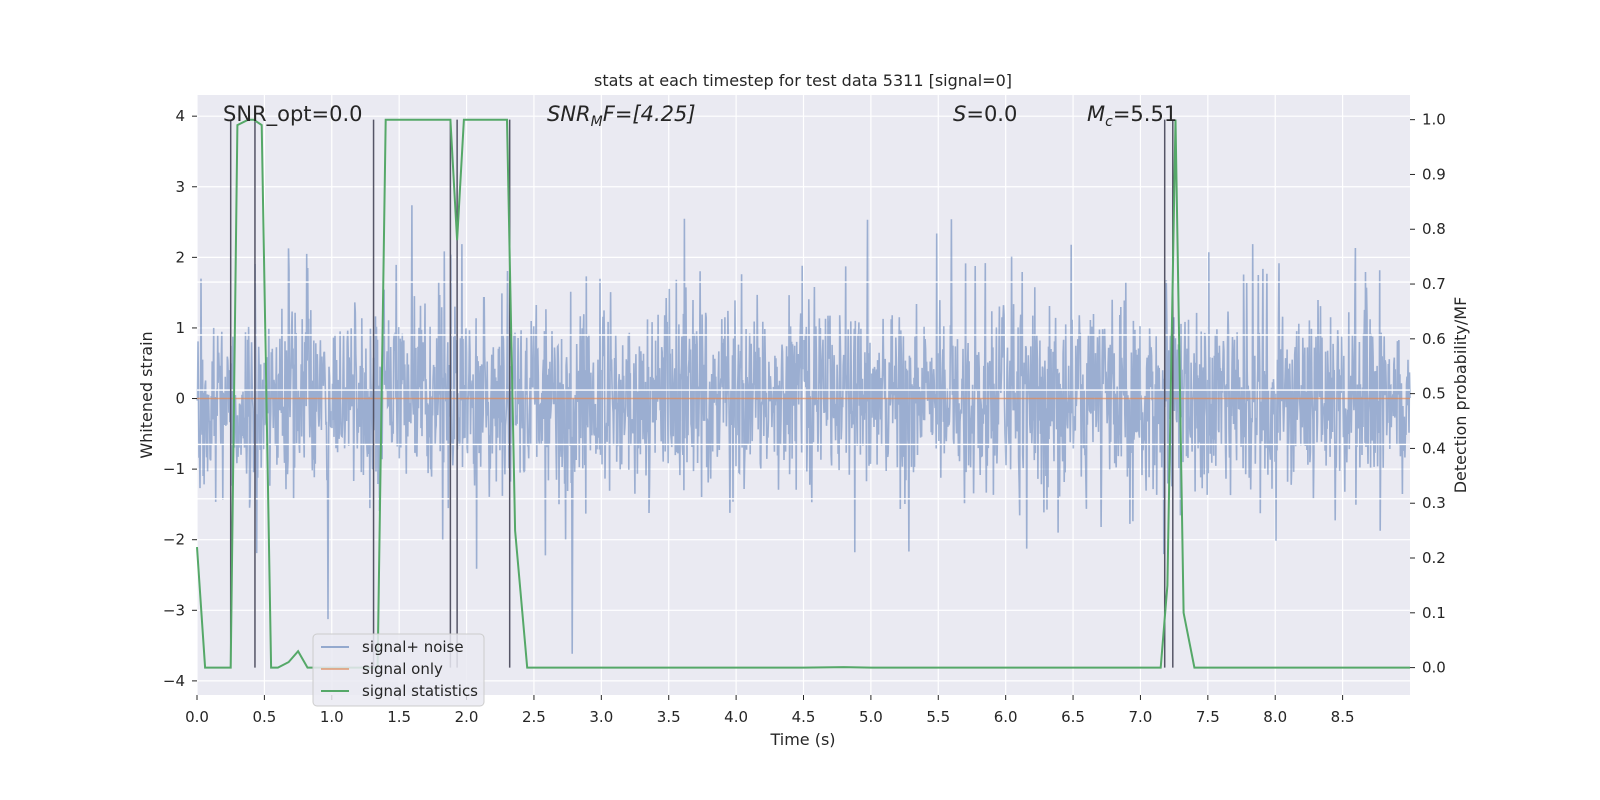 This screenshot has width=1600, height=800. I want to click on x-tick-label-0: 0.0, so click(197, 717).